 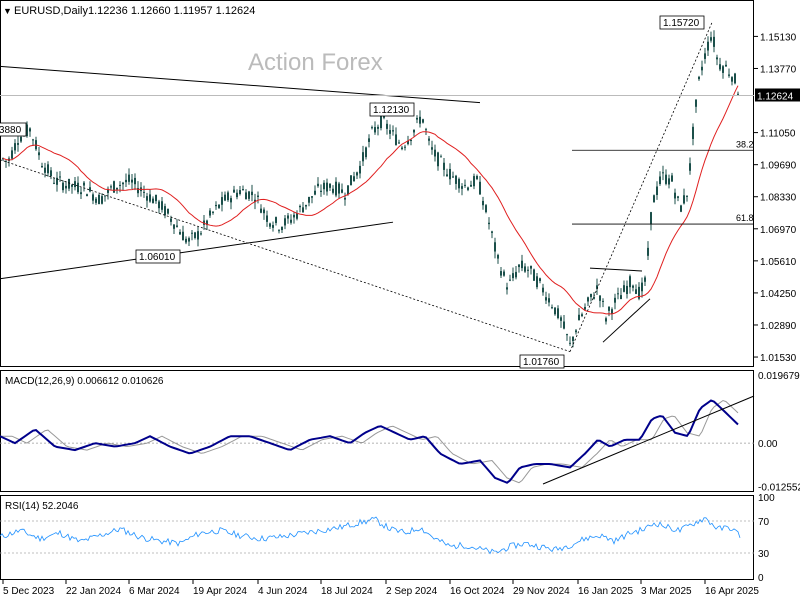 I want to click on fib-level-label: 38.2, so click(x=745, y=144).